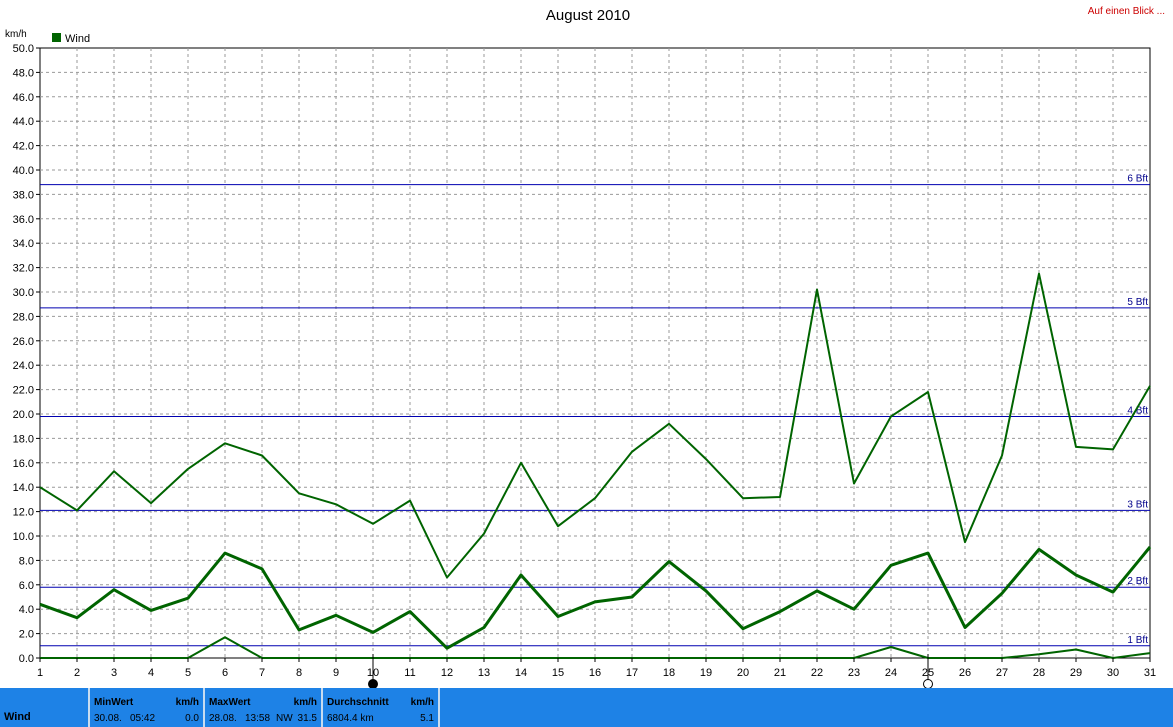 The height and width of the screenshot is (727, 1173). What do you see at coordinates (147, 707) in the screenshot?
I see `min-cell: MinWert km/h 30.08. 05:42 0.0` at bounding box center [147, 707].